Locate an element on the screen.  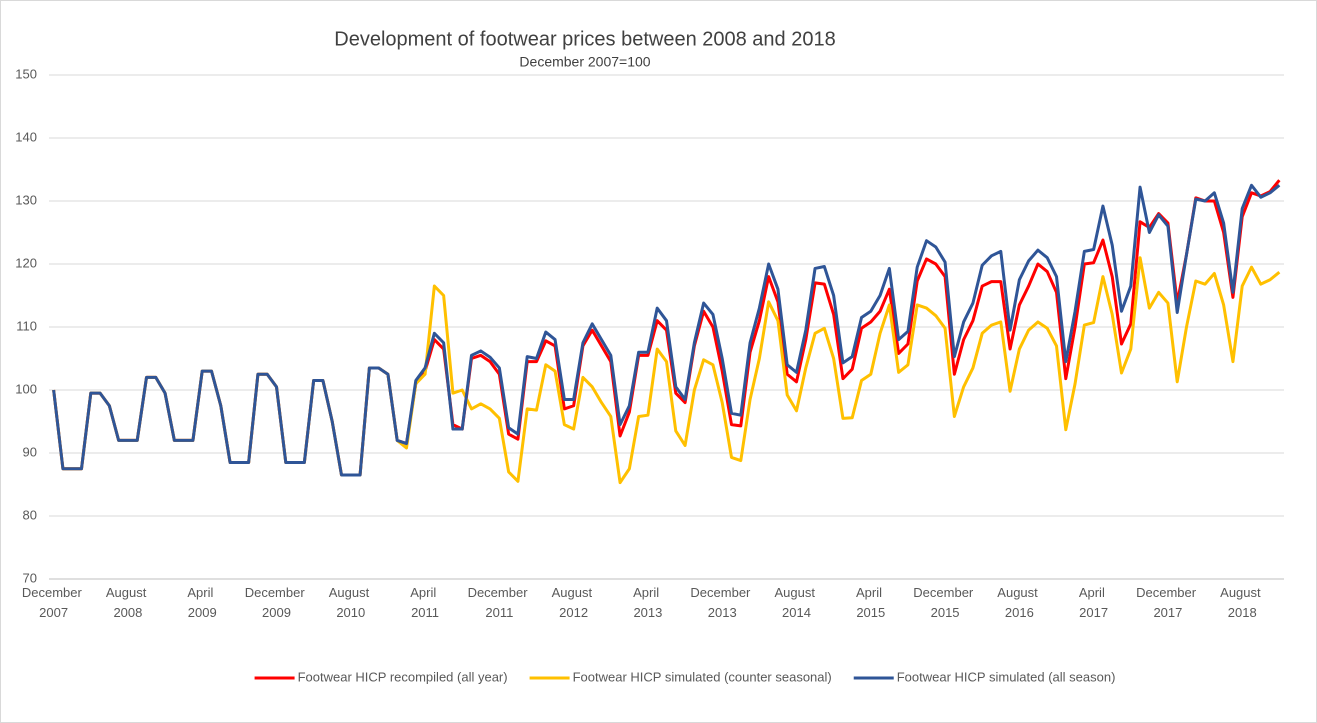
x-tick-label: August 2016 is located at coordinates (1019, 602).